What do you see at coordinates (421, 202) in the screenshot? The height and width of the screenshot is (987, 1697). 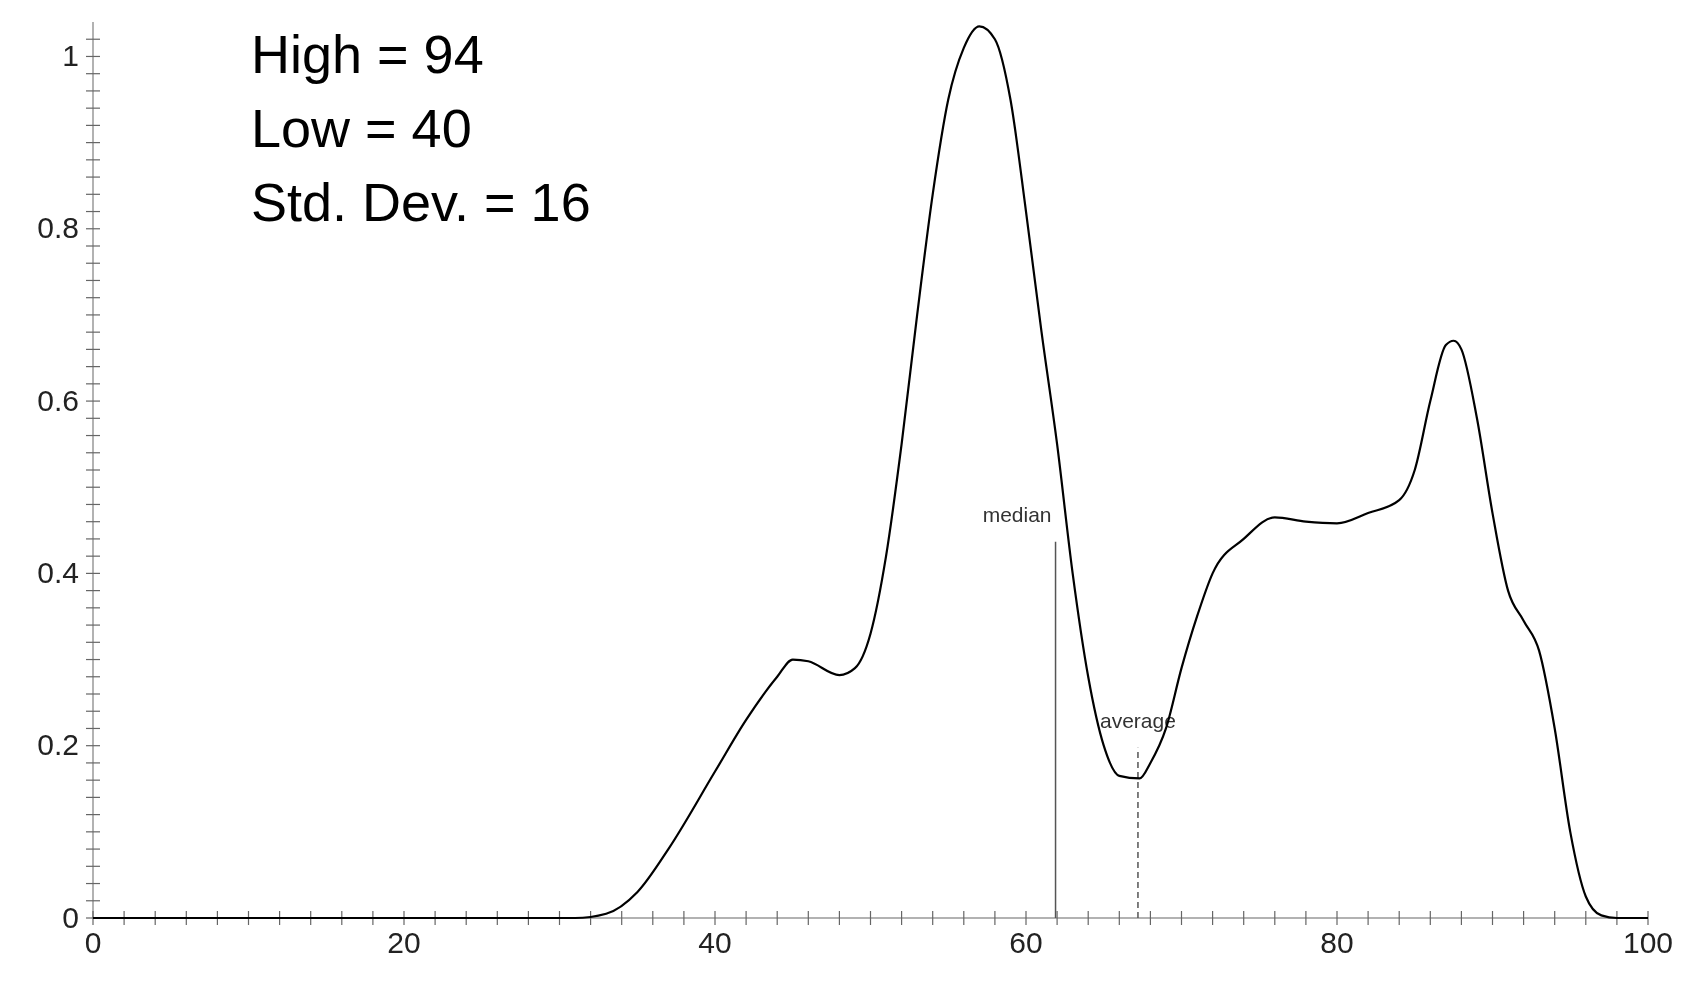 I see `annotation: Std. Dev. = 16` at bounding box center [421, 202].